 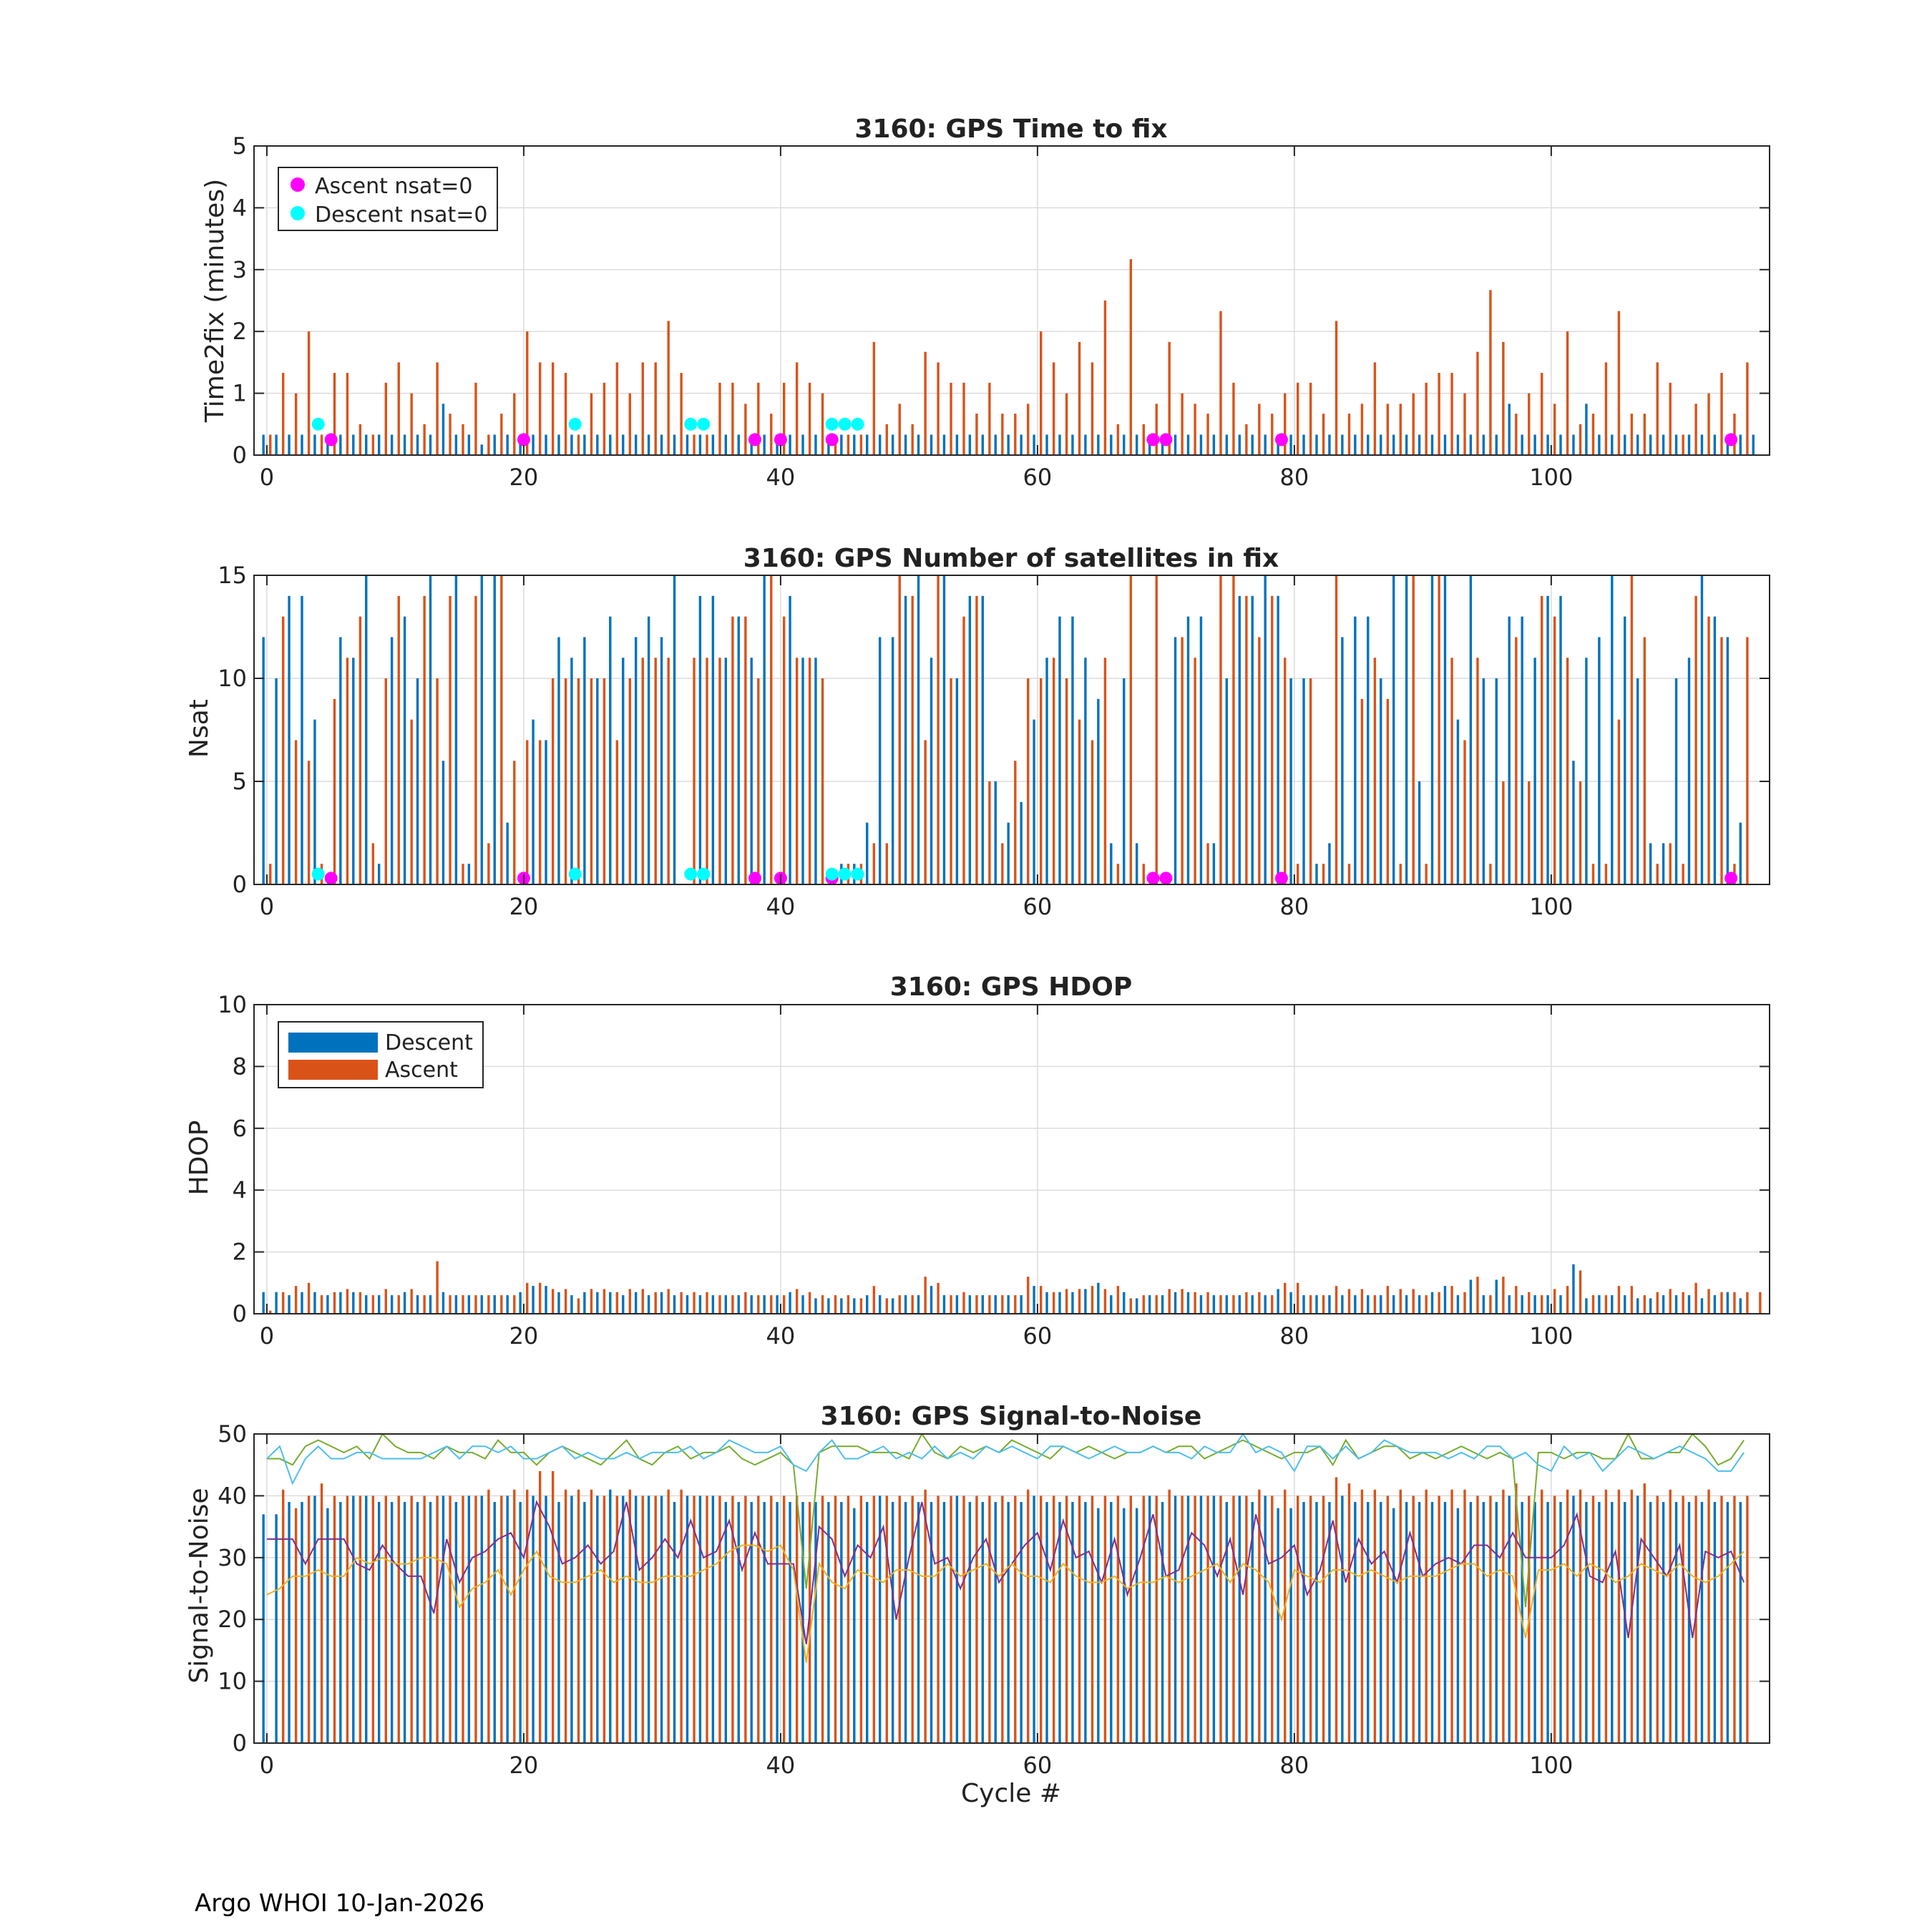 I want to click on legend-marker-ascent-nsat0, so click(x=298, y=184).